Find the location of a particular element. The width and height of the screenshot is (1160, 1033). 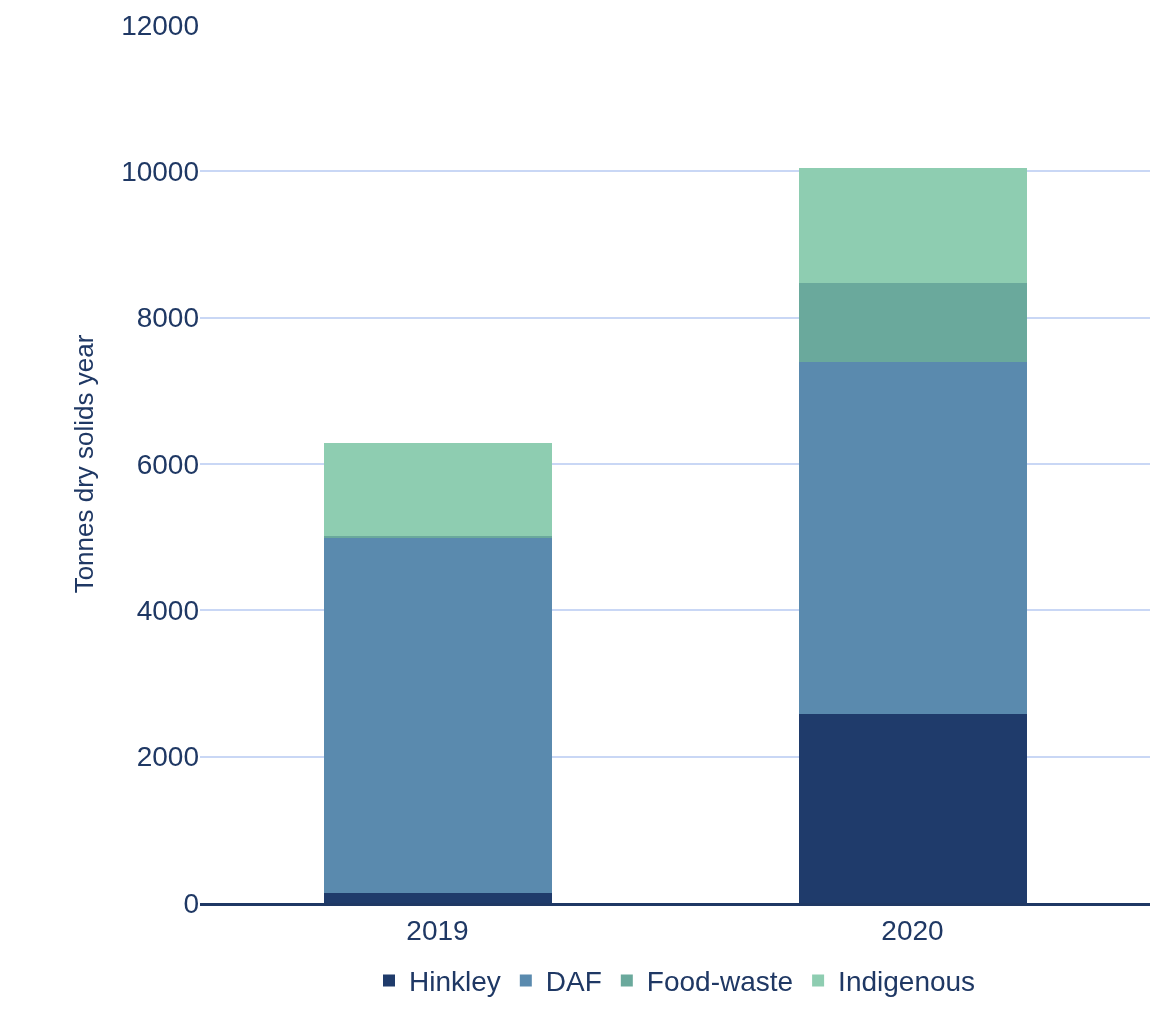

y-tick-label: 8000 is located at coordinates (167, 318).